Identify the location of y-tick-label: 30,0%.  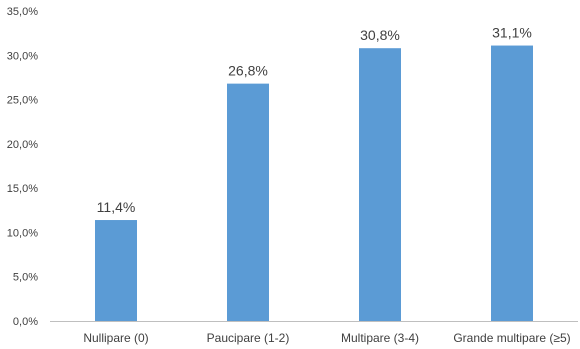
(22, 56).